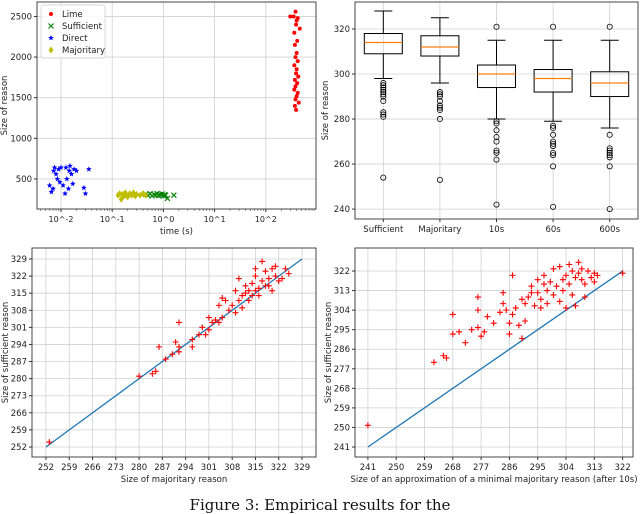 The height and width of the screenshot is (514, 640). I want to click on x-tick-label: 273, so click(116, 468).